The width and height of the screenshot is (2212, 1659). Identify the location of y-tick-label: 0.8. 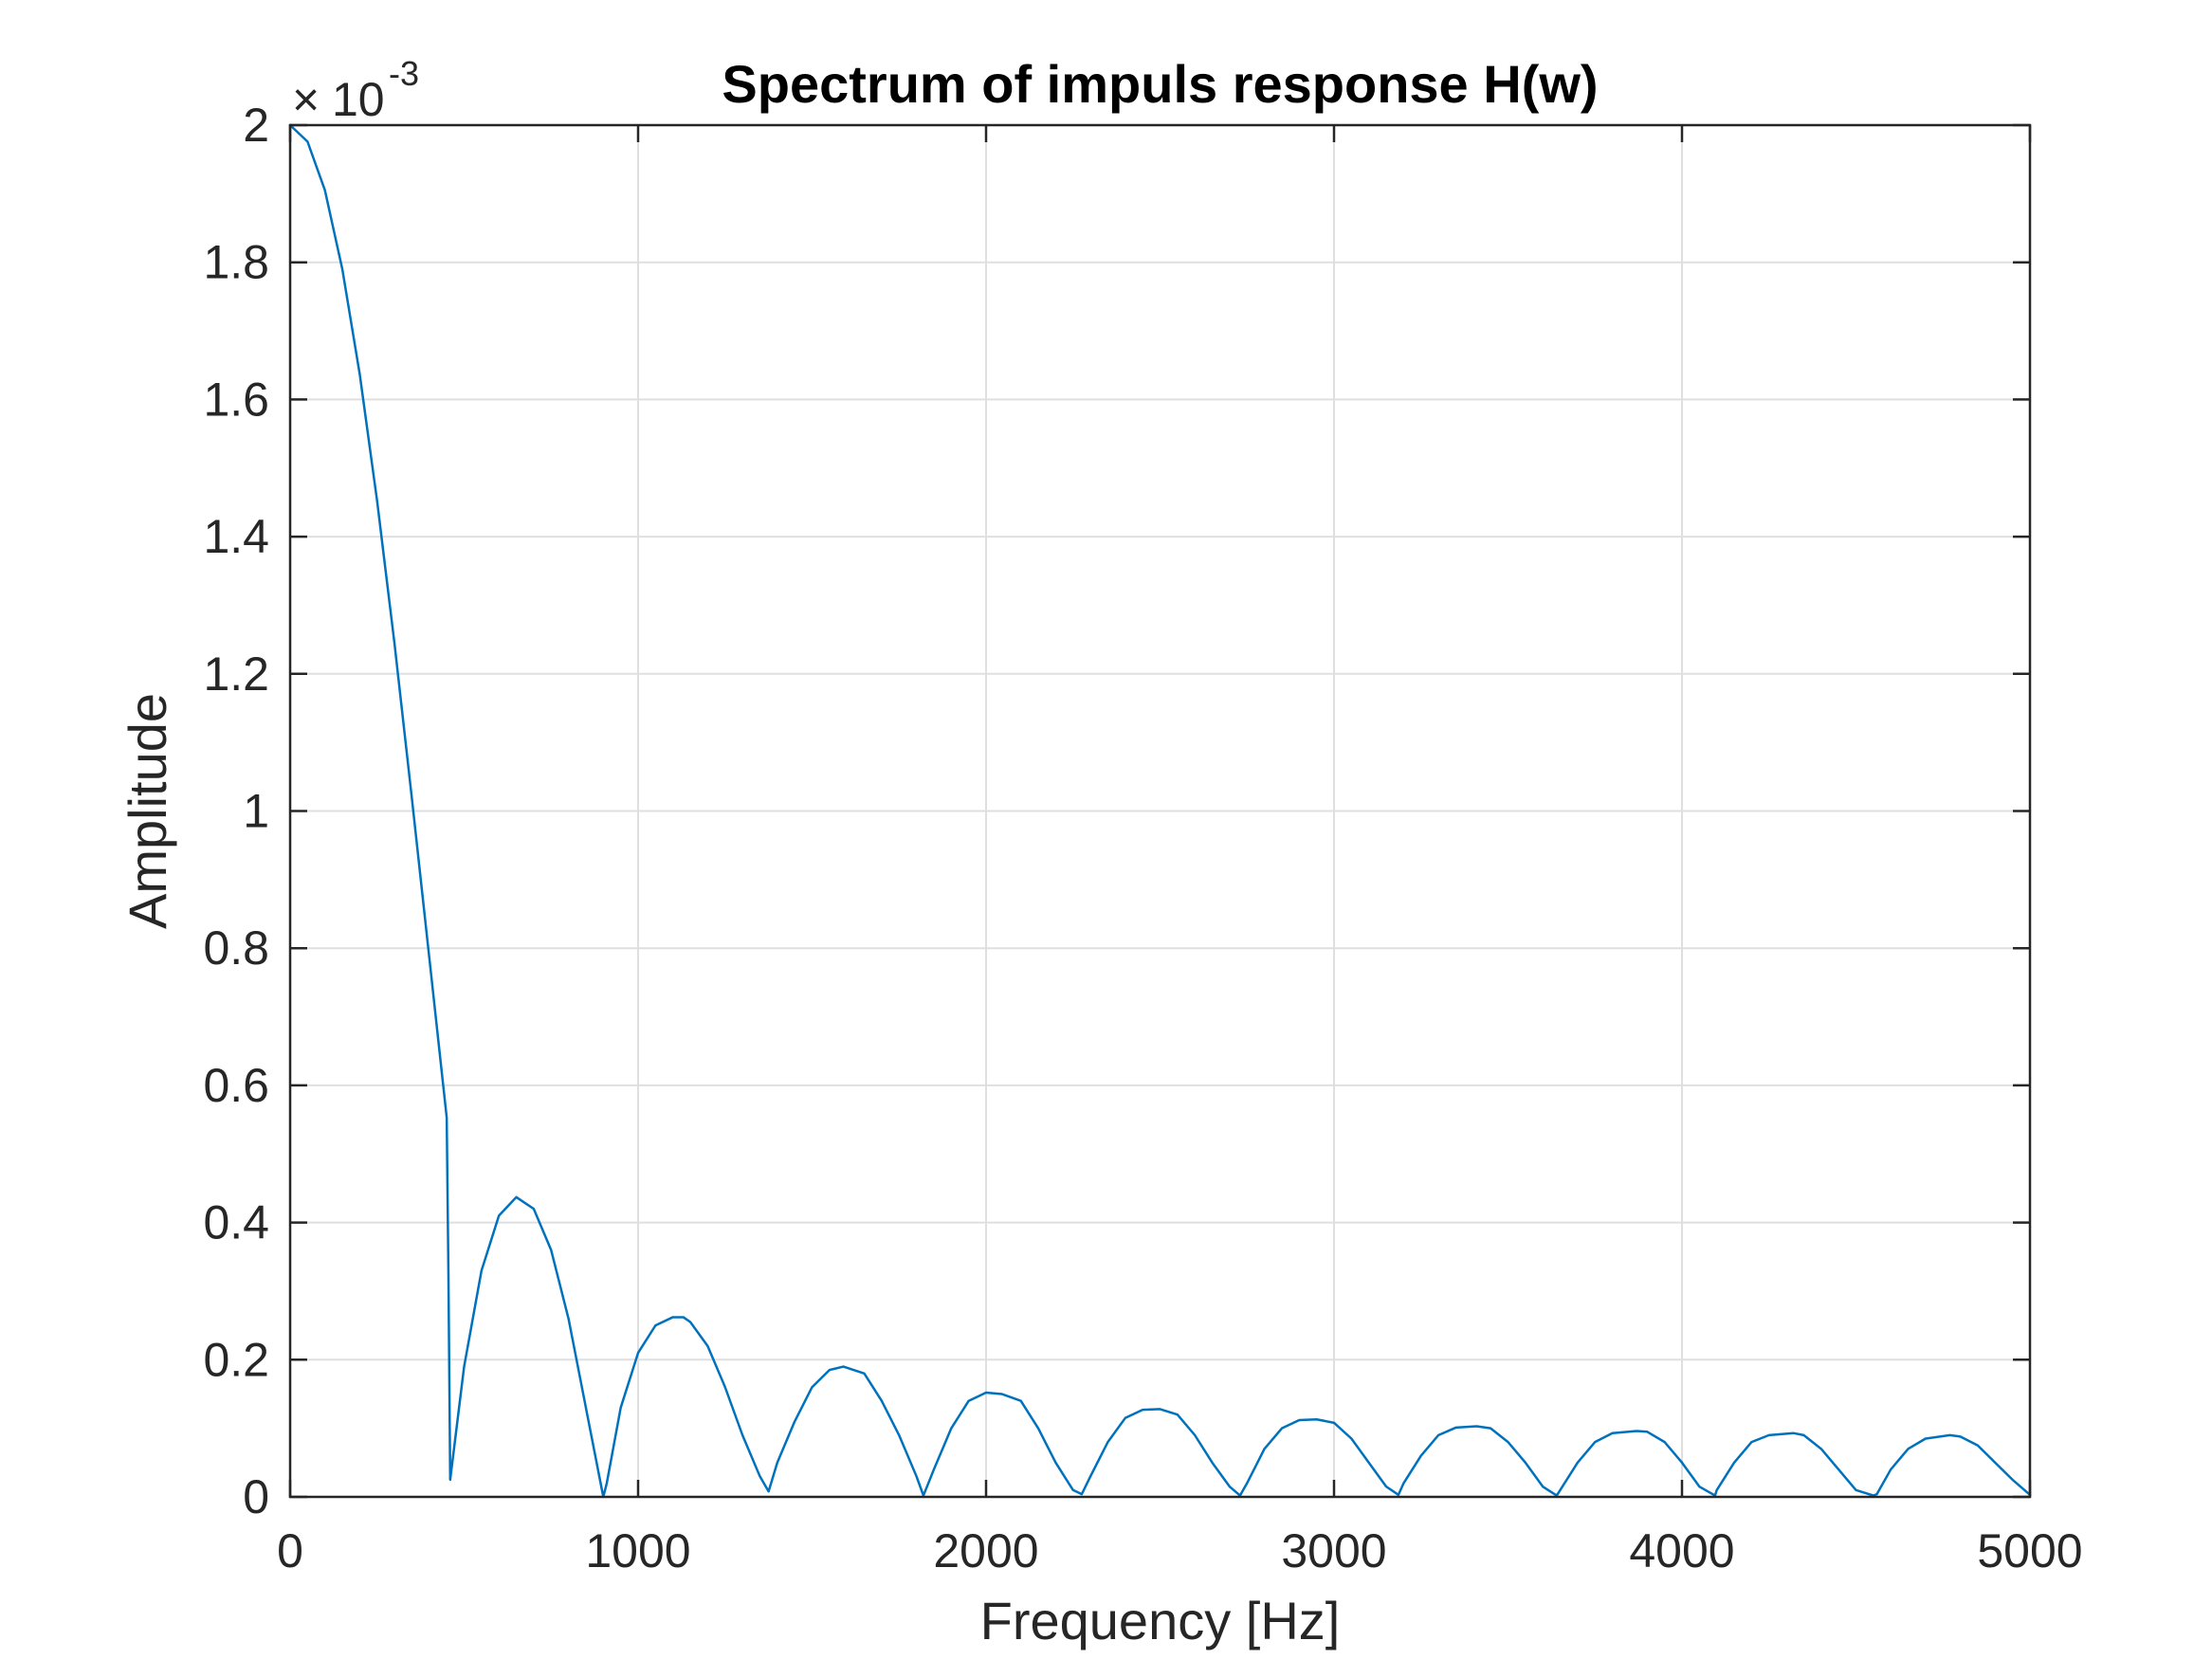
(236, 948).